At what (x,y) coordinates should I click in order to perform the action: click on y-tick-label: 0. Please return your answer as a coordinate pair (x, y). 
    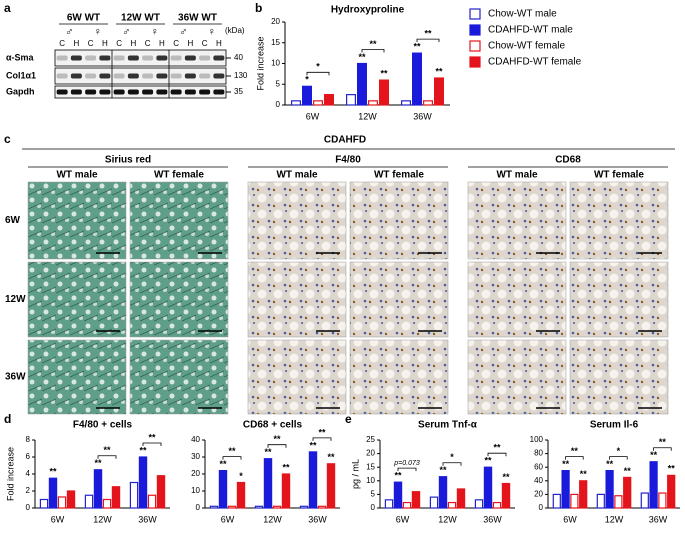
    Looking at the image, I should click on (373, 507).